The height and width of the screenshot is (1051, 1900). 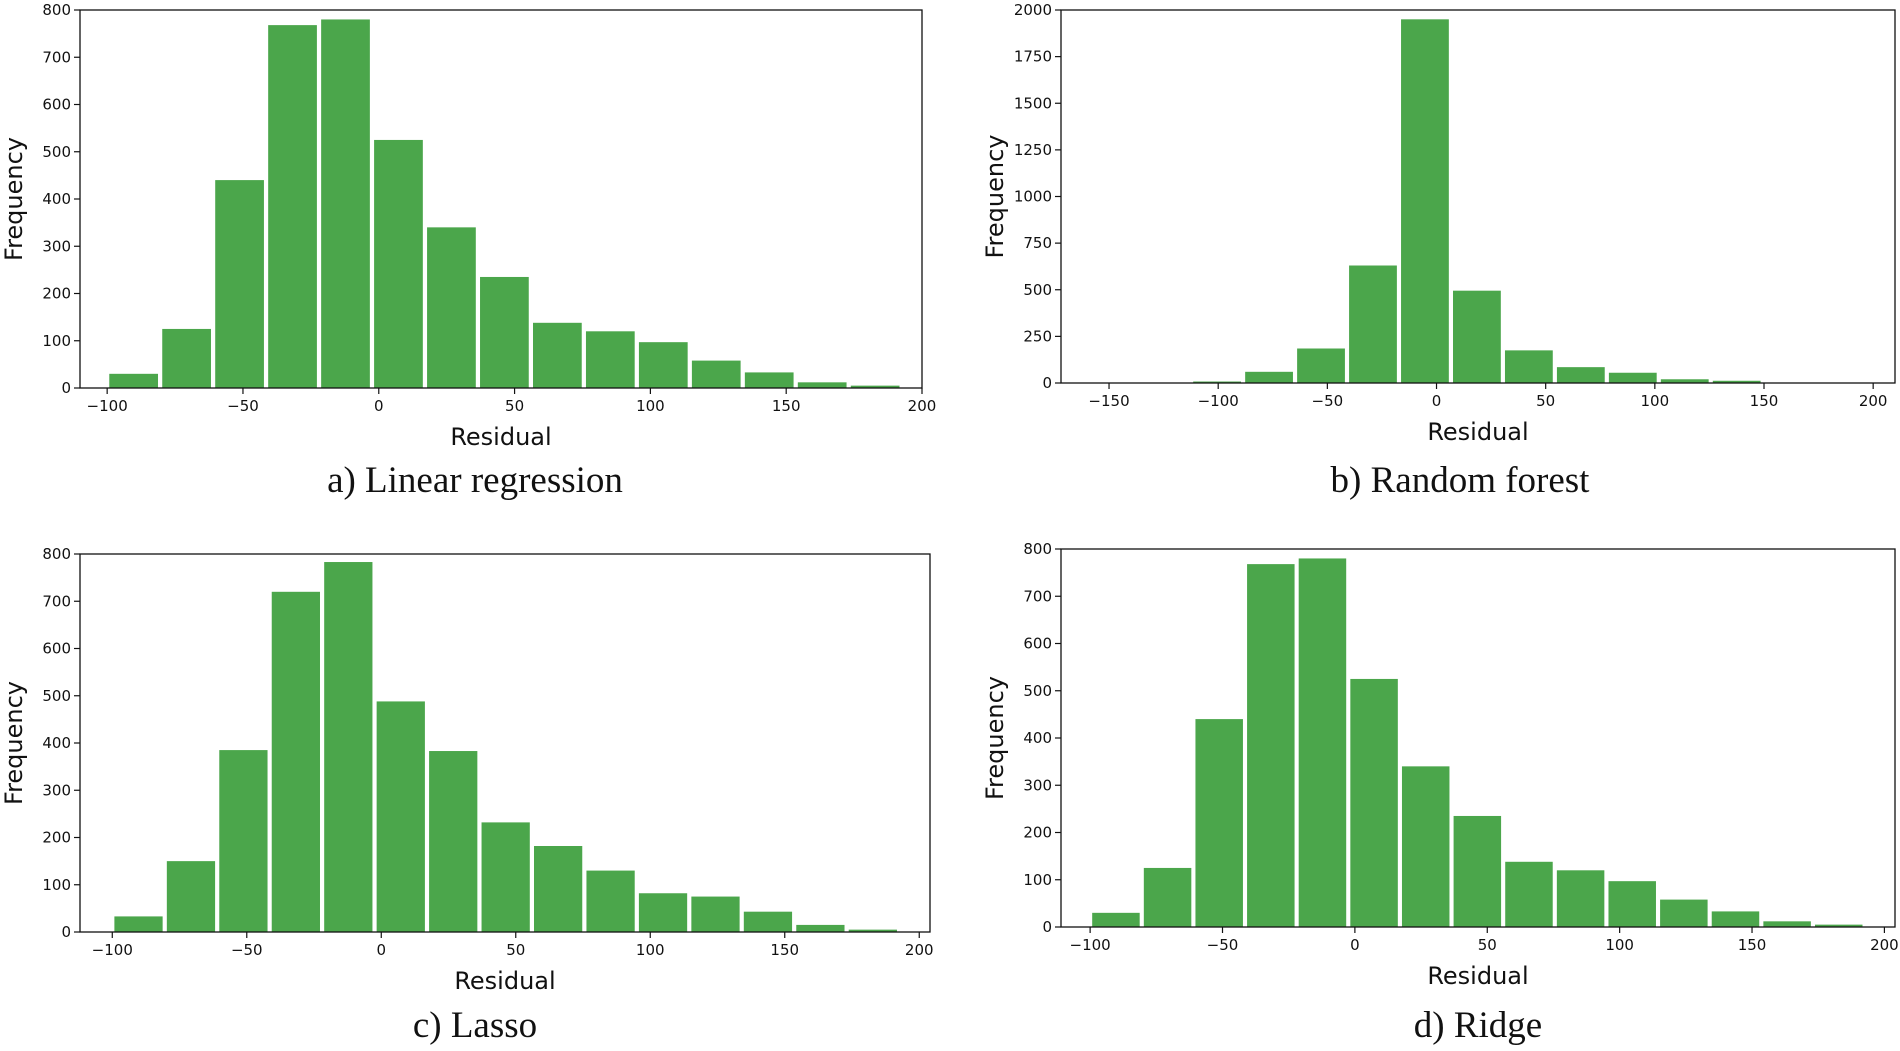 I want to click on y-tick-label: 750, so click(x=1037, y=243).